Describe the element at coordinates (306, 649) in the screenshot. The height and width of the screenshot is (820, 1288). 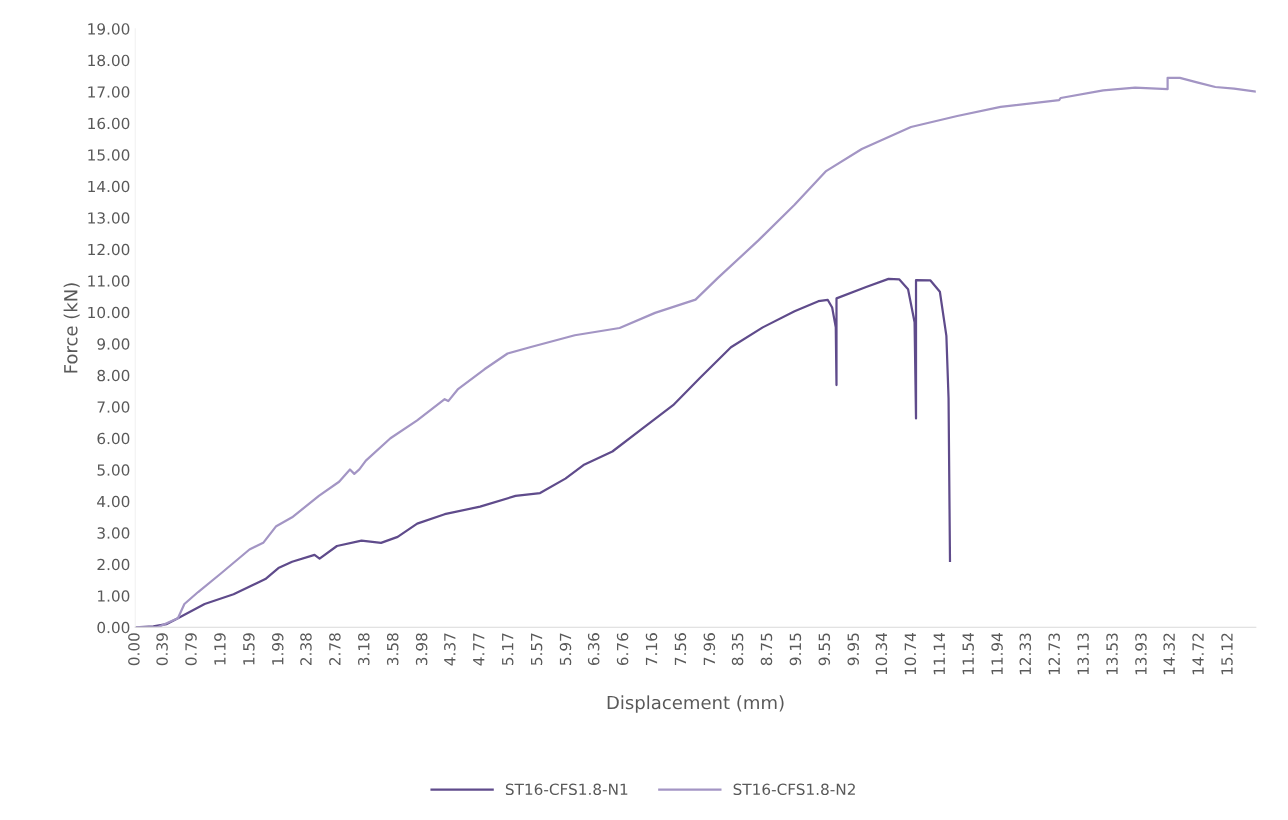
I see `x-tick-label: 2.38` at that location.